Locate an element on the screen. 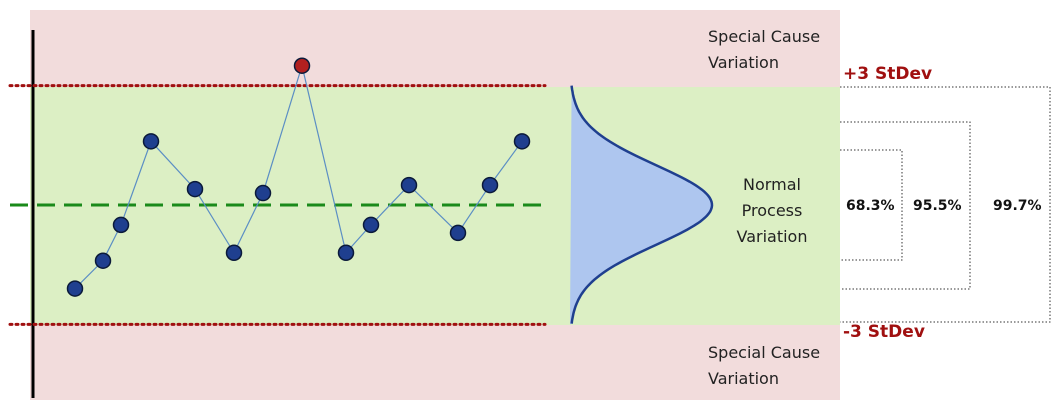 The width and height of the screenshot is (1056, 410). upper-limit-label: +3 StDev is located at coordinates (888, 74).